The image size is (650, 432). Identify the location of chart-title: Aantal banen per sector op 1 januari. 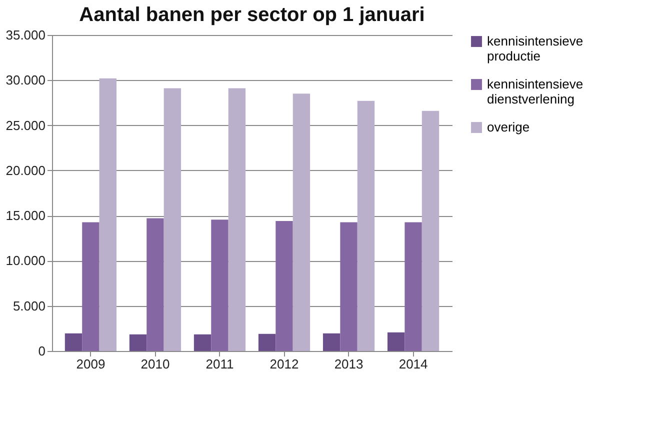
(252, 15).